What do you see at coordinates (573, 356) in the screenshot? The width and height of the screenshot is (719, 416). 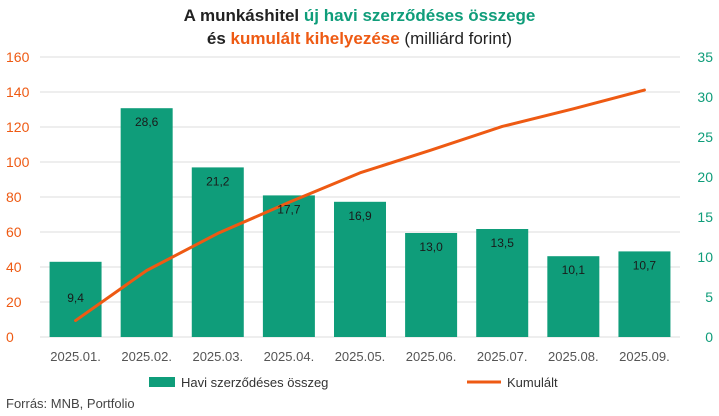 I see `x-tick-label: 2025.08.` at bounding box center [573, 356].